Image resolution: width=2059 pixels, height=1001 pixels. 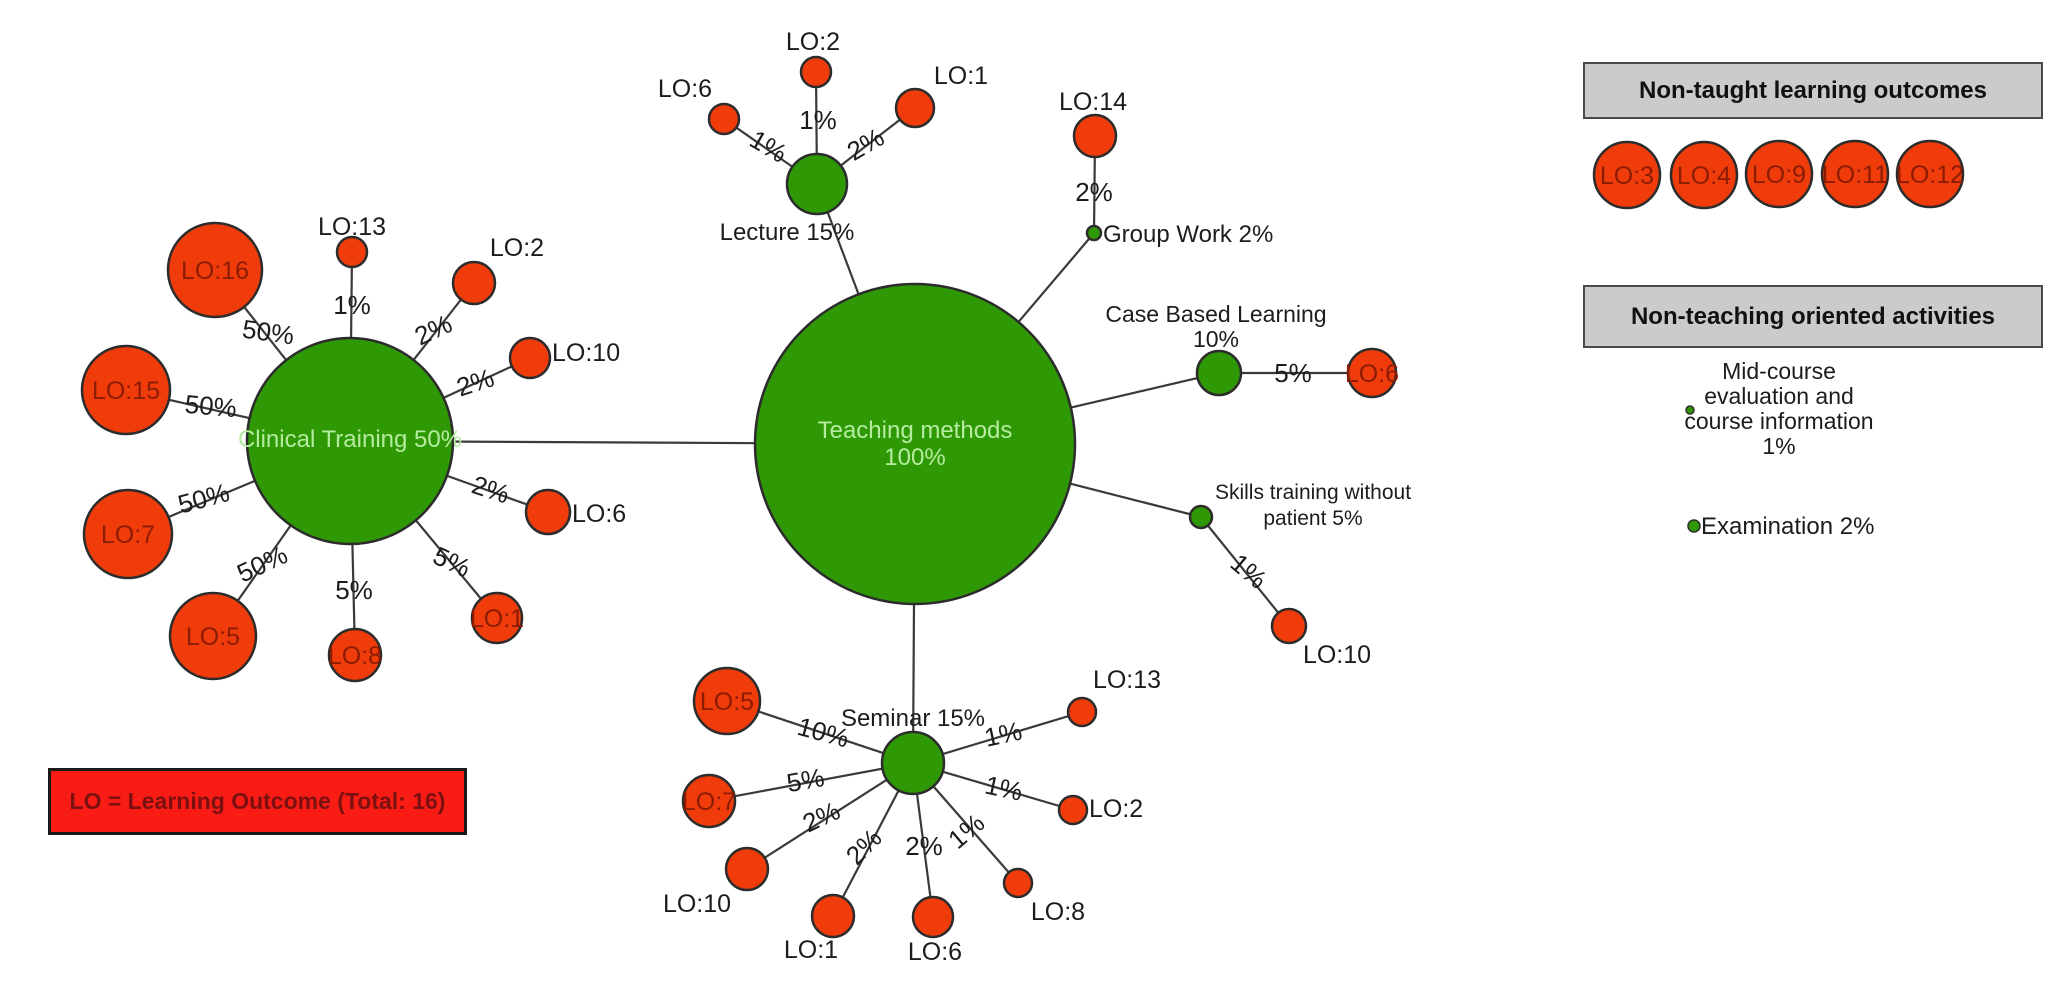 What do you see at coordinates (352, 252) in the screenshot?
I see `node-c_lo13` at bounding box center [352, 252].